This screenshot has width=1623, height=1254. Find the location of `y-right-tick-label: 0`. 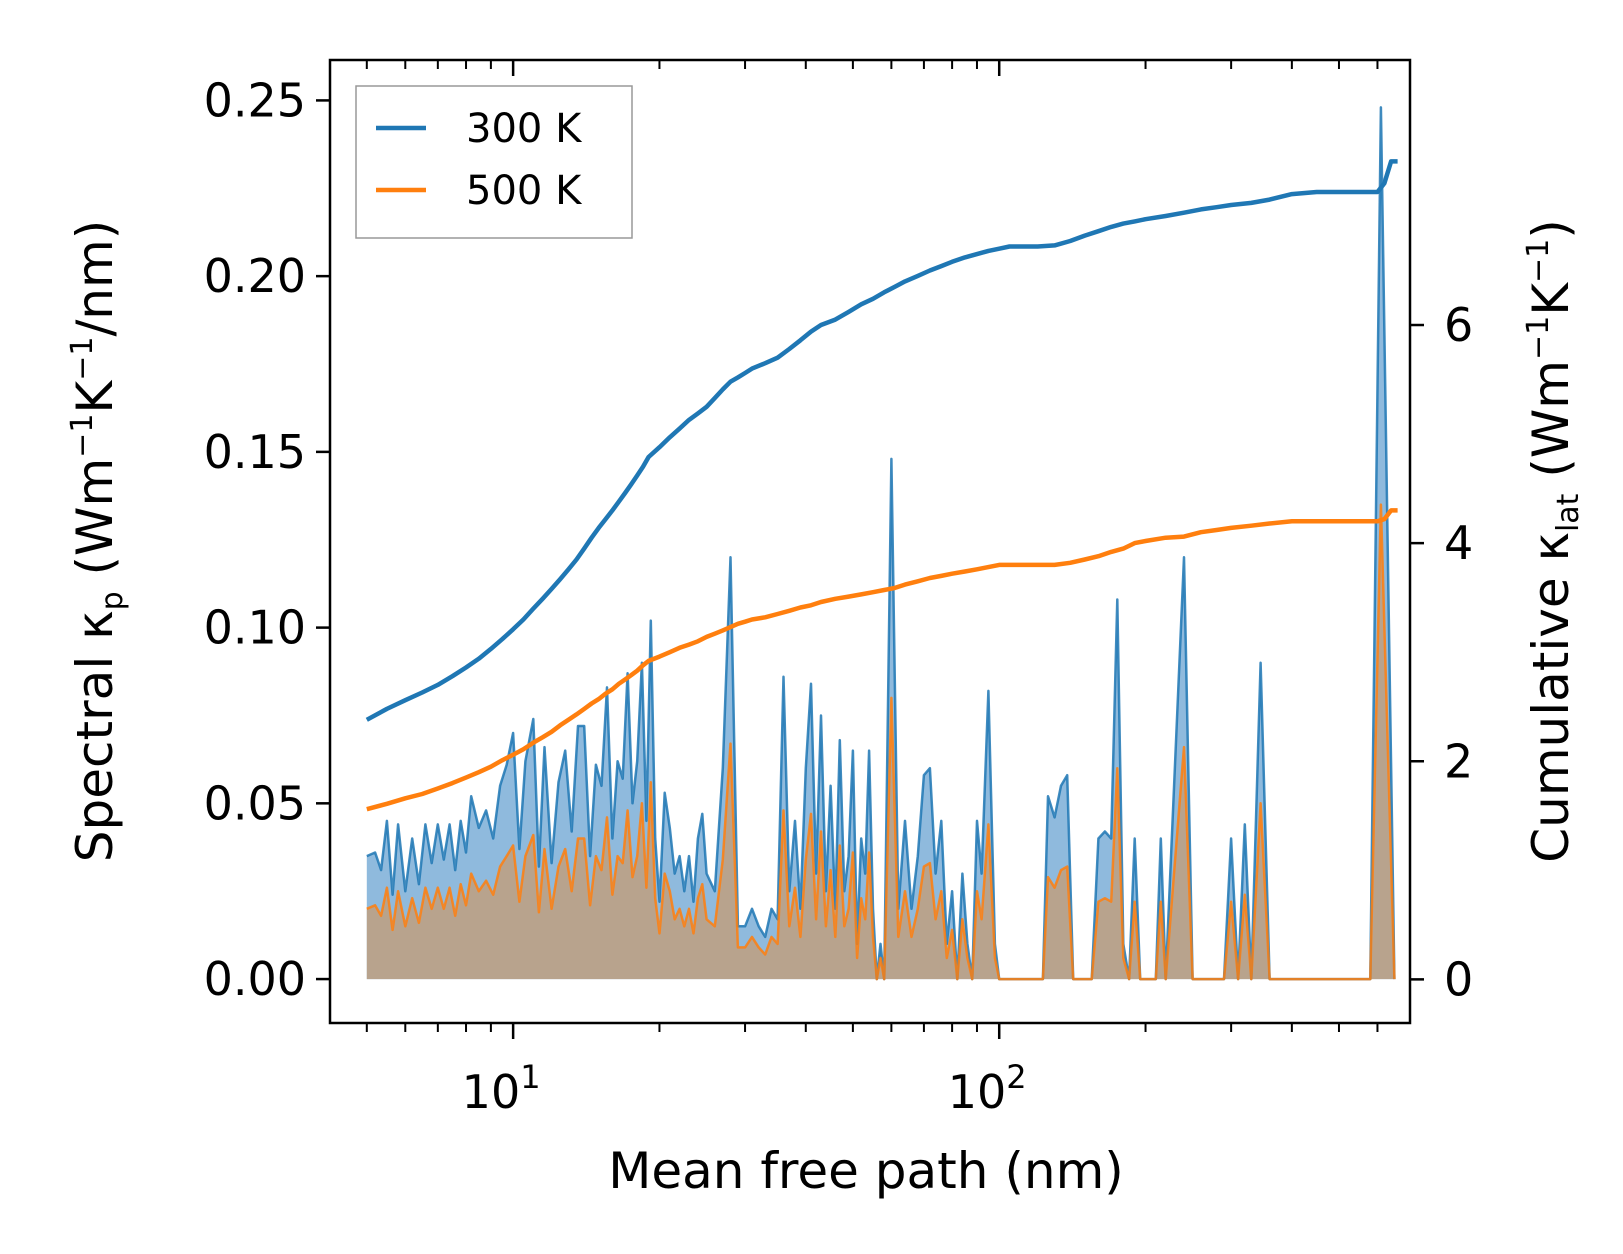

y-right-tick-label: 0 is located at coordinates (1458, 979).